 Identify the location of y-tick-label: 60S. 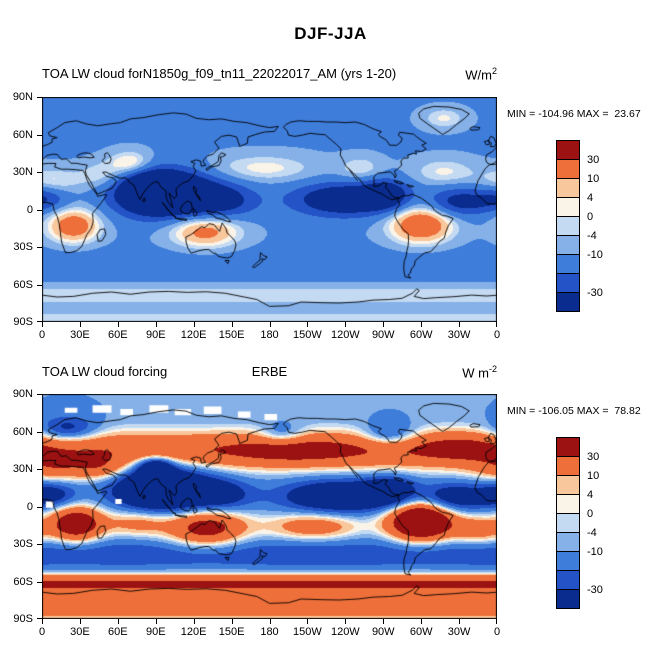
(23, 581).